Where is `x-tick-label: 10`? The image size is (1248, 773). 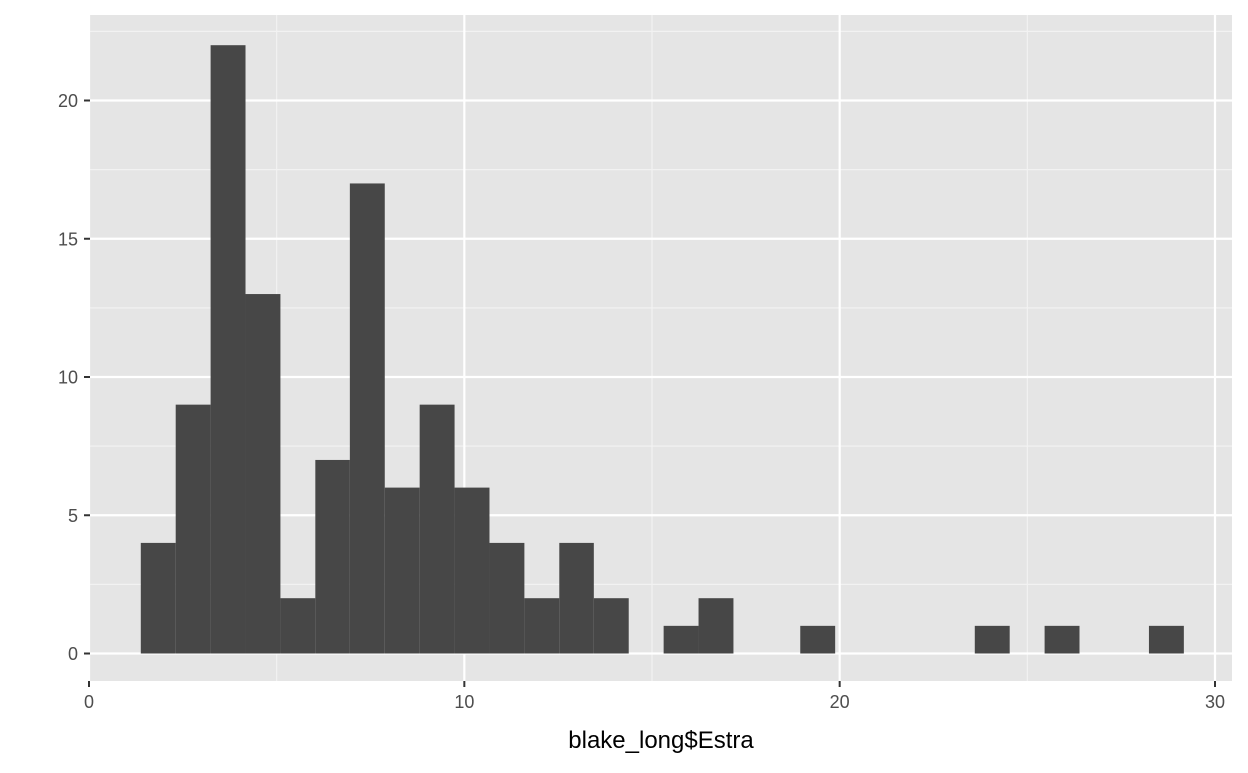
x-tick-label: 10 is located at coordinates (464, 702).